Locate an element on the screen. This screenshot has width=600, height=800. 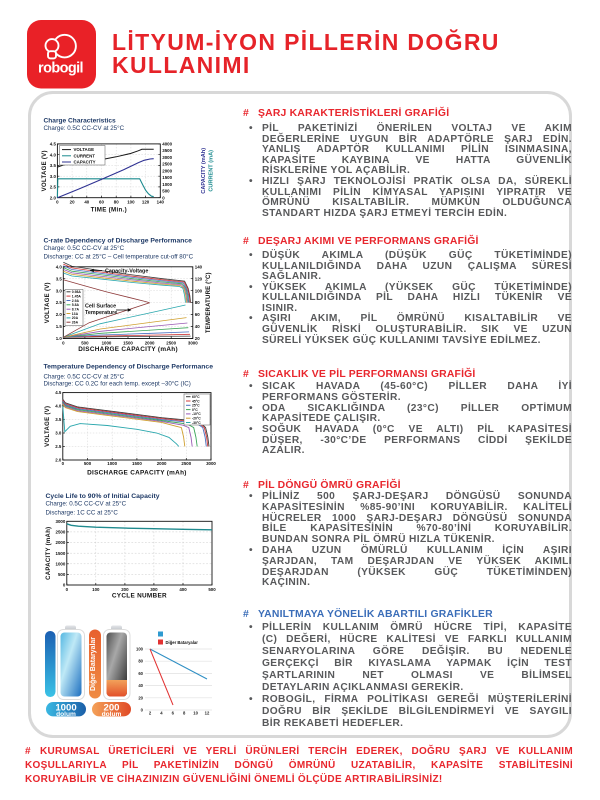
svg-text: robogil is located at coordinates (60, 68).